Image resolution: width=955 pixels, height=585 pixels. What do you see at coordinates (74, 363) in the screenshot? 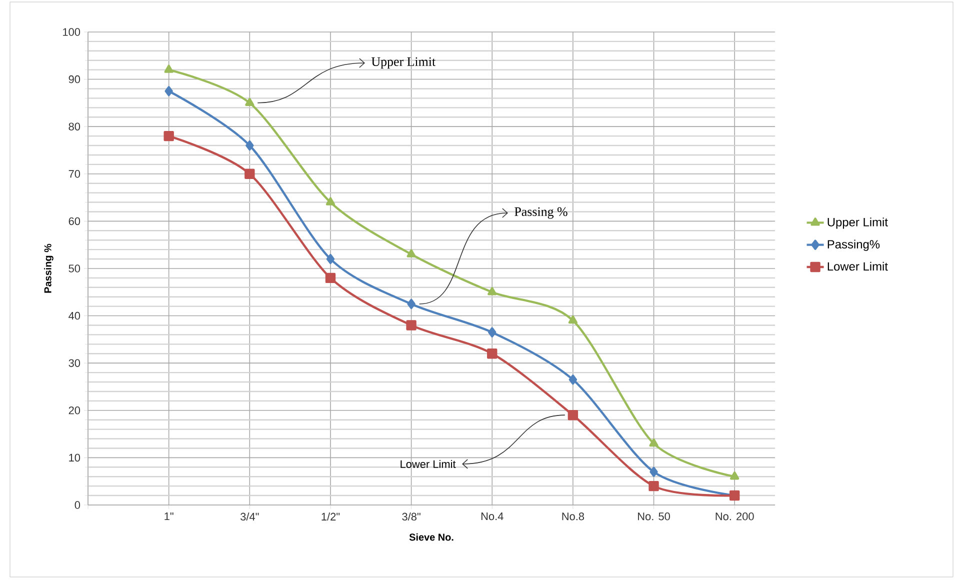
I see `y-tick-label: 30` at bounding box center [74, 363].